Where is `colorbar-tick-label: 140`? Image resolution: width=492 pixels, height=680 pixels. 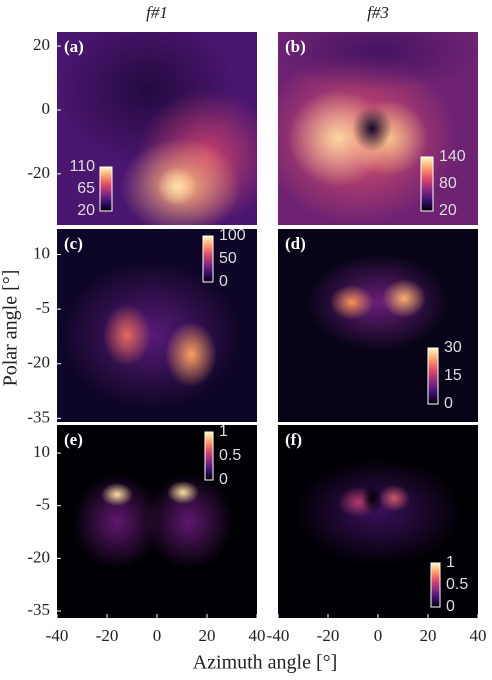 colorbar-tick-label: 140 is located at coordinates (452, 156).